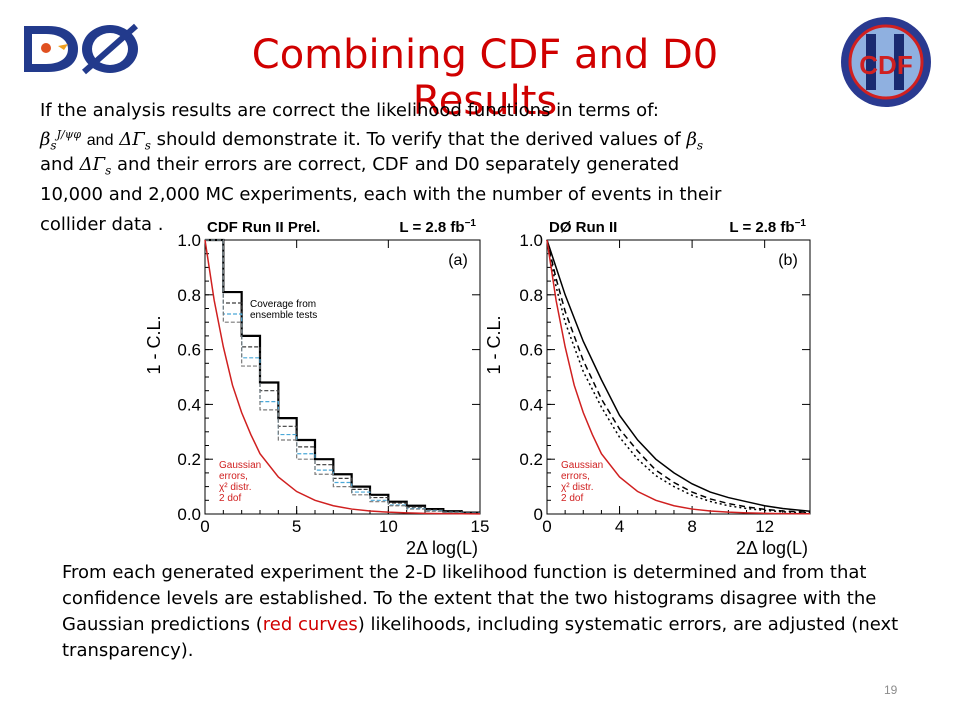 Image resolution: width=960 pixels, height=720 pixels. I want to click on panel-a-ytick-label: 0.8, so click(189, 295).